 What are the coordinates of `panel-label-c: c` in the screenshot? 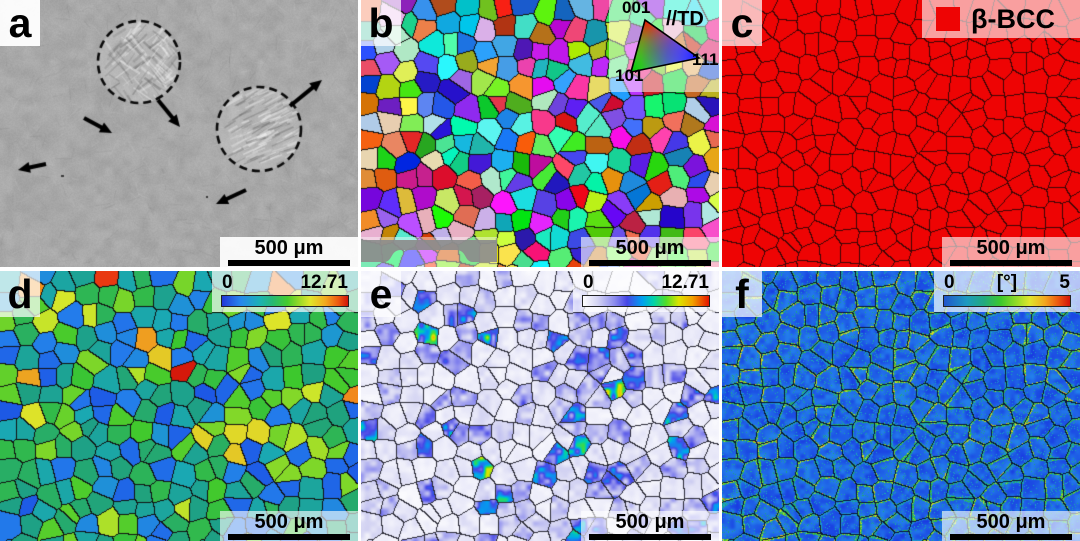 It's located at (742, 23).